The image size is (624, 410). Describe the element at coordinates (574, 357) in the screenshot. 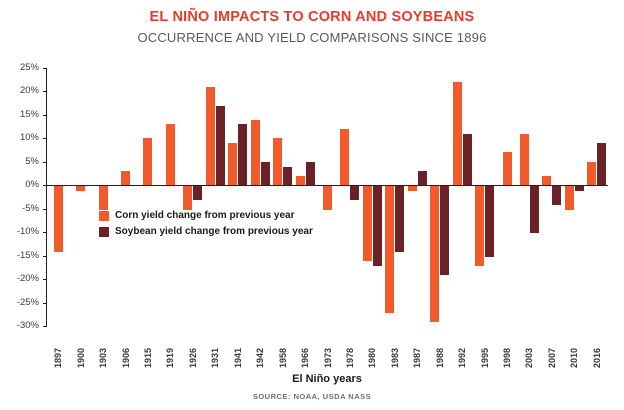

I see `x-tick-label: 2010` at that location.